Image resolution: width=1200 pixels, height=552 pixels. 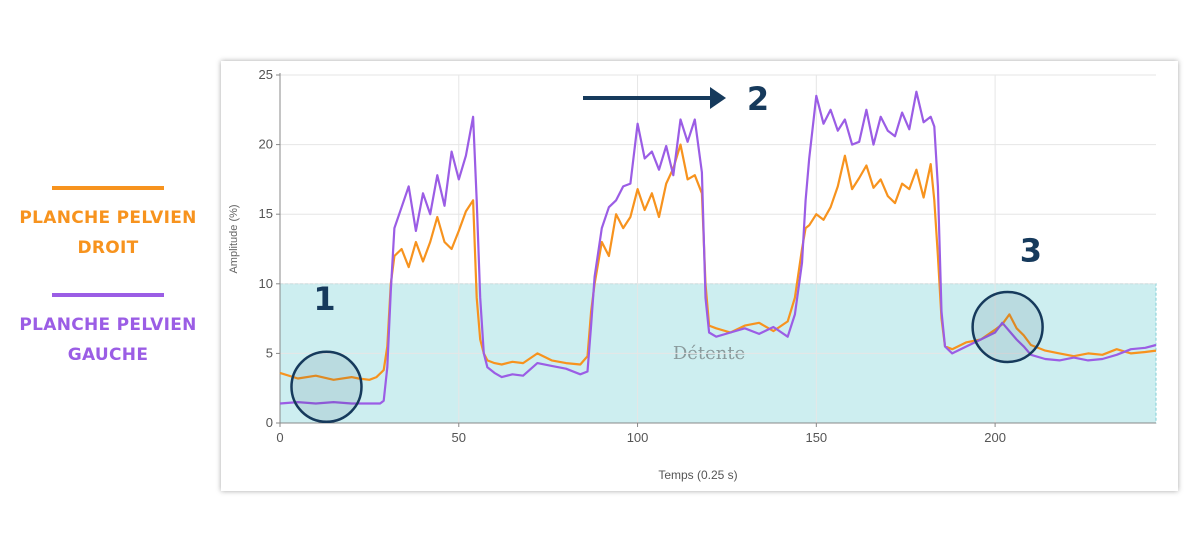 I want to click on legend-line-left, so click(x=108, y=295).